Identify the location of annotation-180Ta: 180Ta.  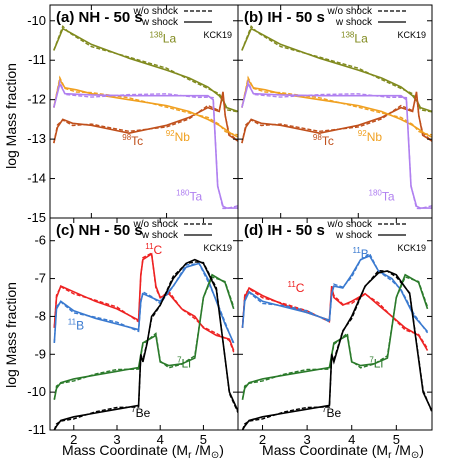
(382, 195).